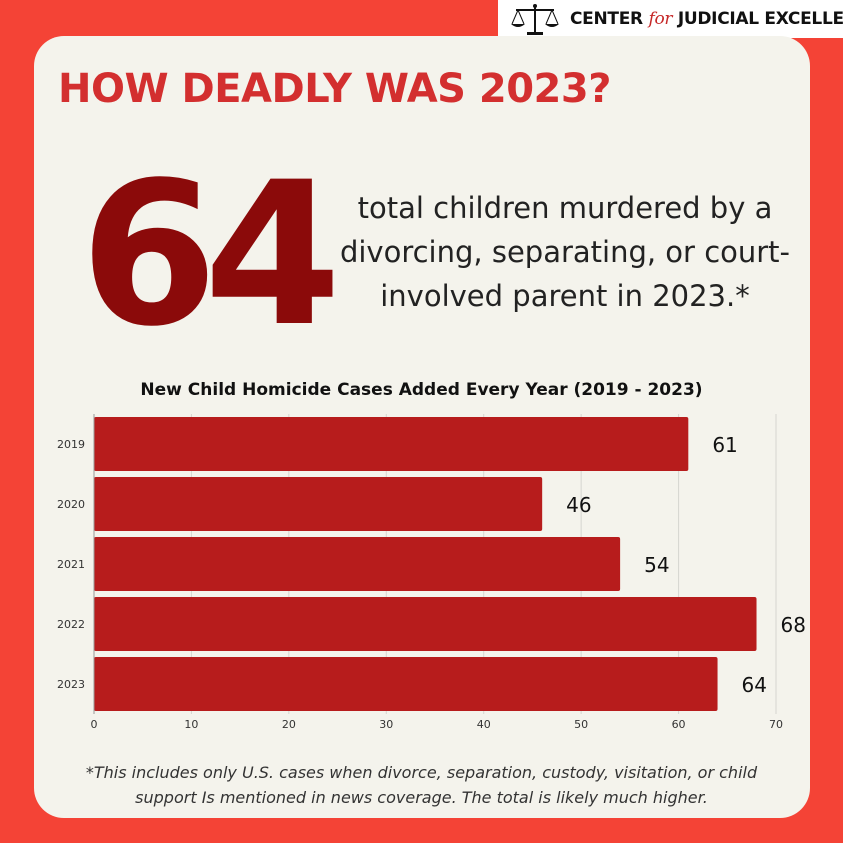  Describe the element at coordinates (357, 564) in the screenshot. I see `bar-2021` at that location.